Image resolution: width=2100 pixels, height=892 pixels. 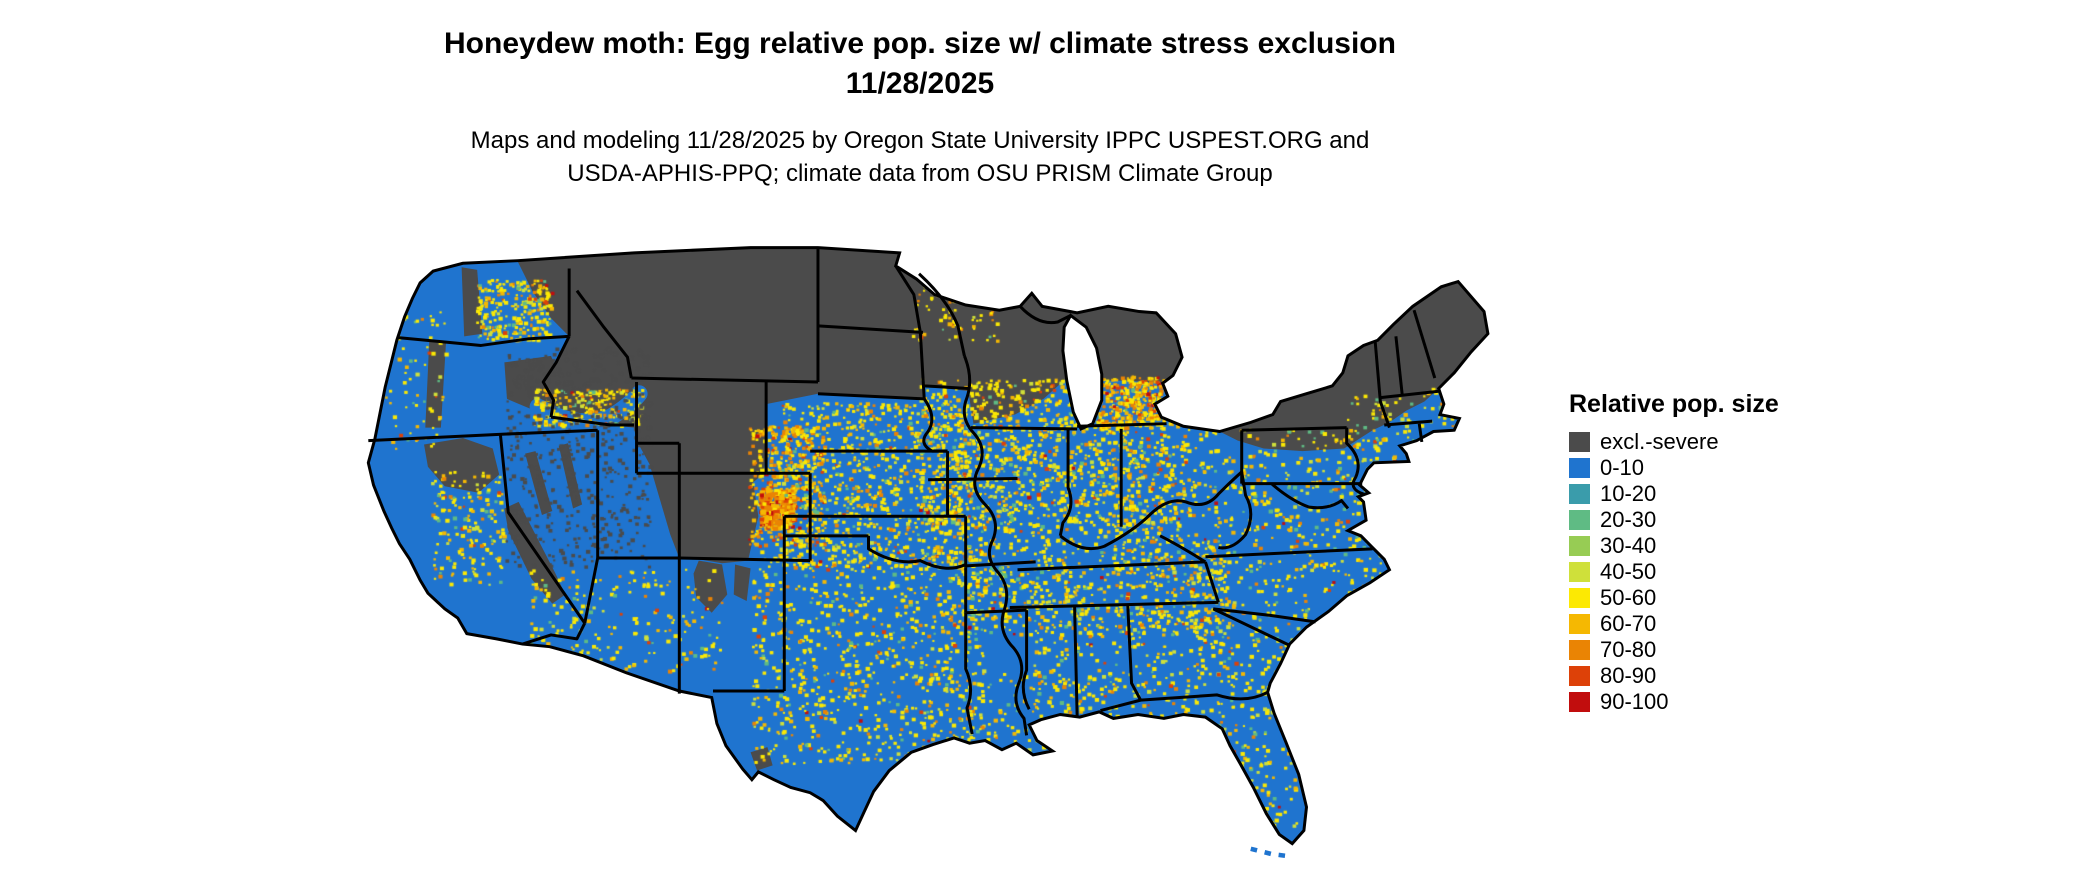 I want to click on legend-item: 30-40, so click(x=1674, y=545).